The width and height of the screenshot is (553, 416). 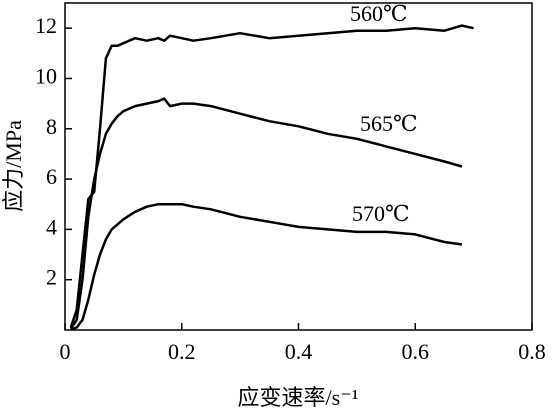 I want to click on y-tick-label: 12, so click(x=46, y=25).